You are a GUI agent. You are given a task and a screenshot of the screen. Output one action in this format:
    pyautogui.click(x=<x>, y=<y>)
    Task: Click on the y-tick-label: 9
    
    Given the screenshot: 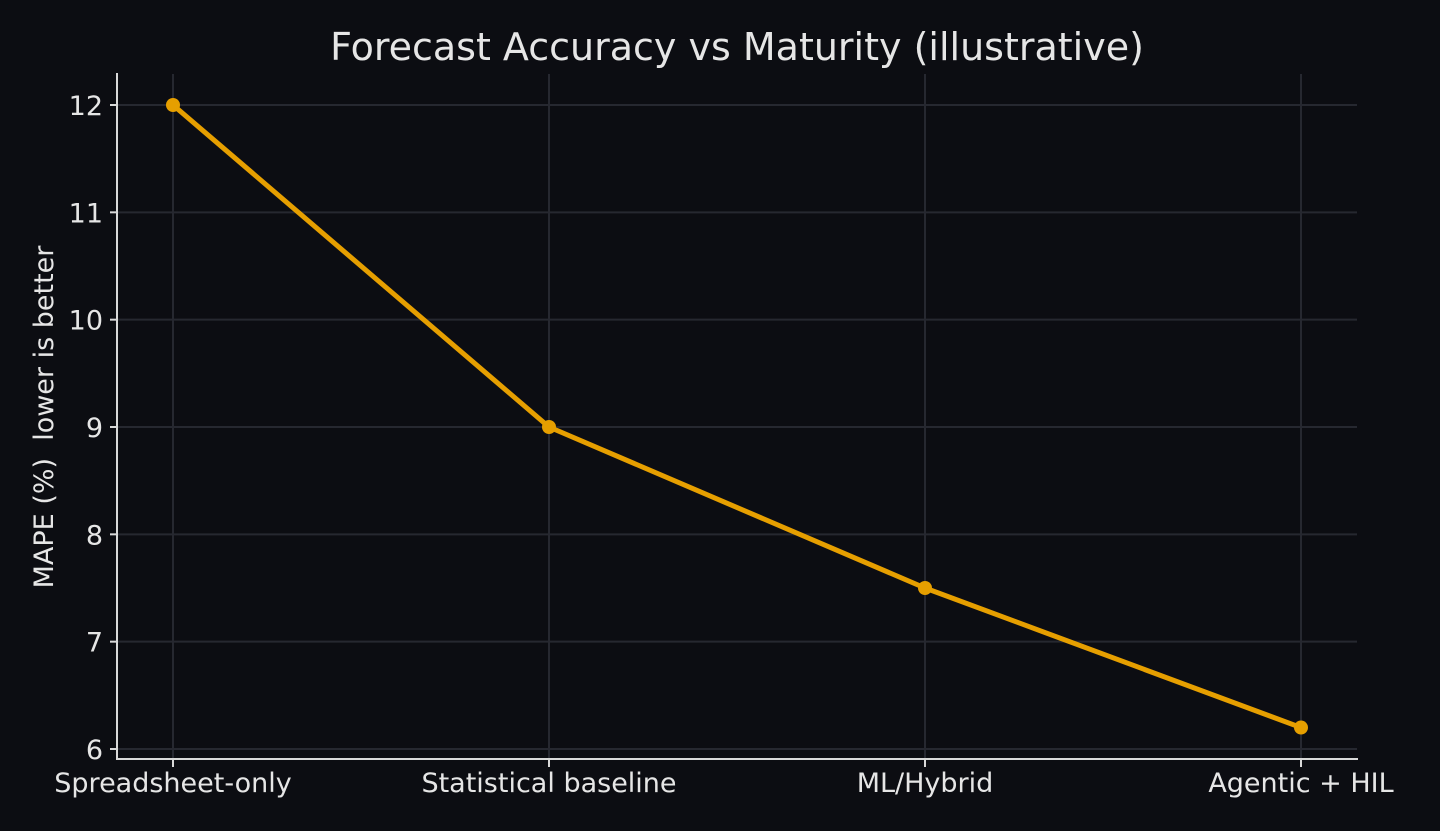 What is the action you would take?
    pyautogui.click(x=94, y=428)
    